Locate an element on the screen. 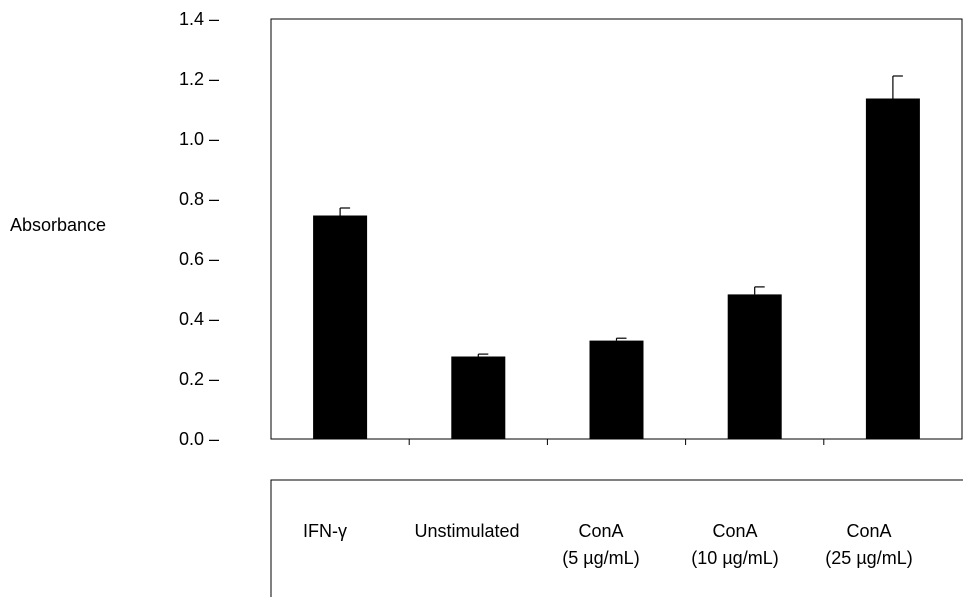 Image resolution: width=963 pixels, height=597 pixels. y-tick-label: 1.2 – is located at coordinates (199, 79).